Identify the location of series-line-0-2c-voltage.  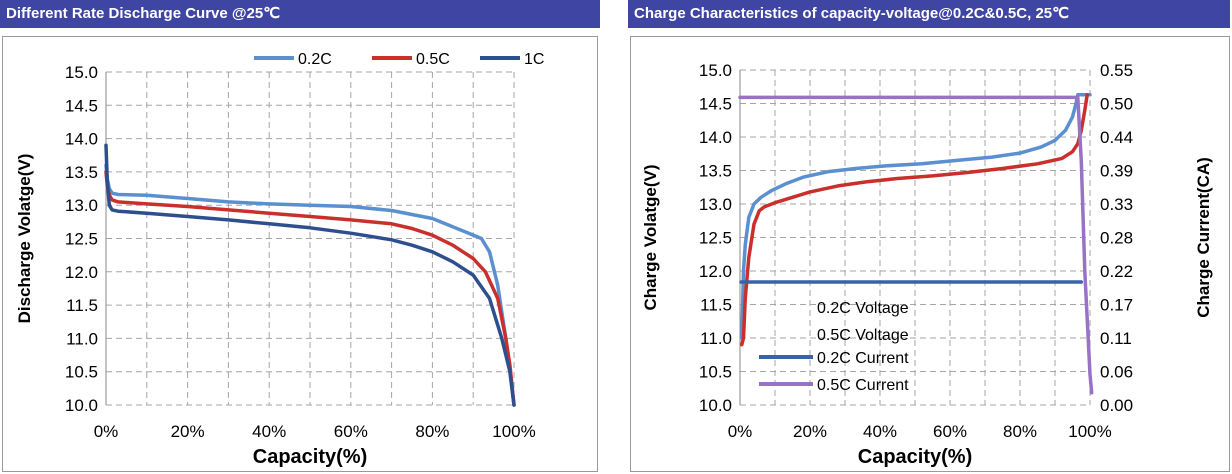
(916, 216).